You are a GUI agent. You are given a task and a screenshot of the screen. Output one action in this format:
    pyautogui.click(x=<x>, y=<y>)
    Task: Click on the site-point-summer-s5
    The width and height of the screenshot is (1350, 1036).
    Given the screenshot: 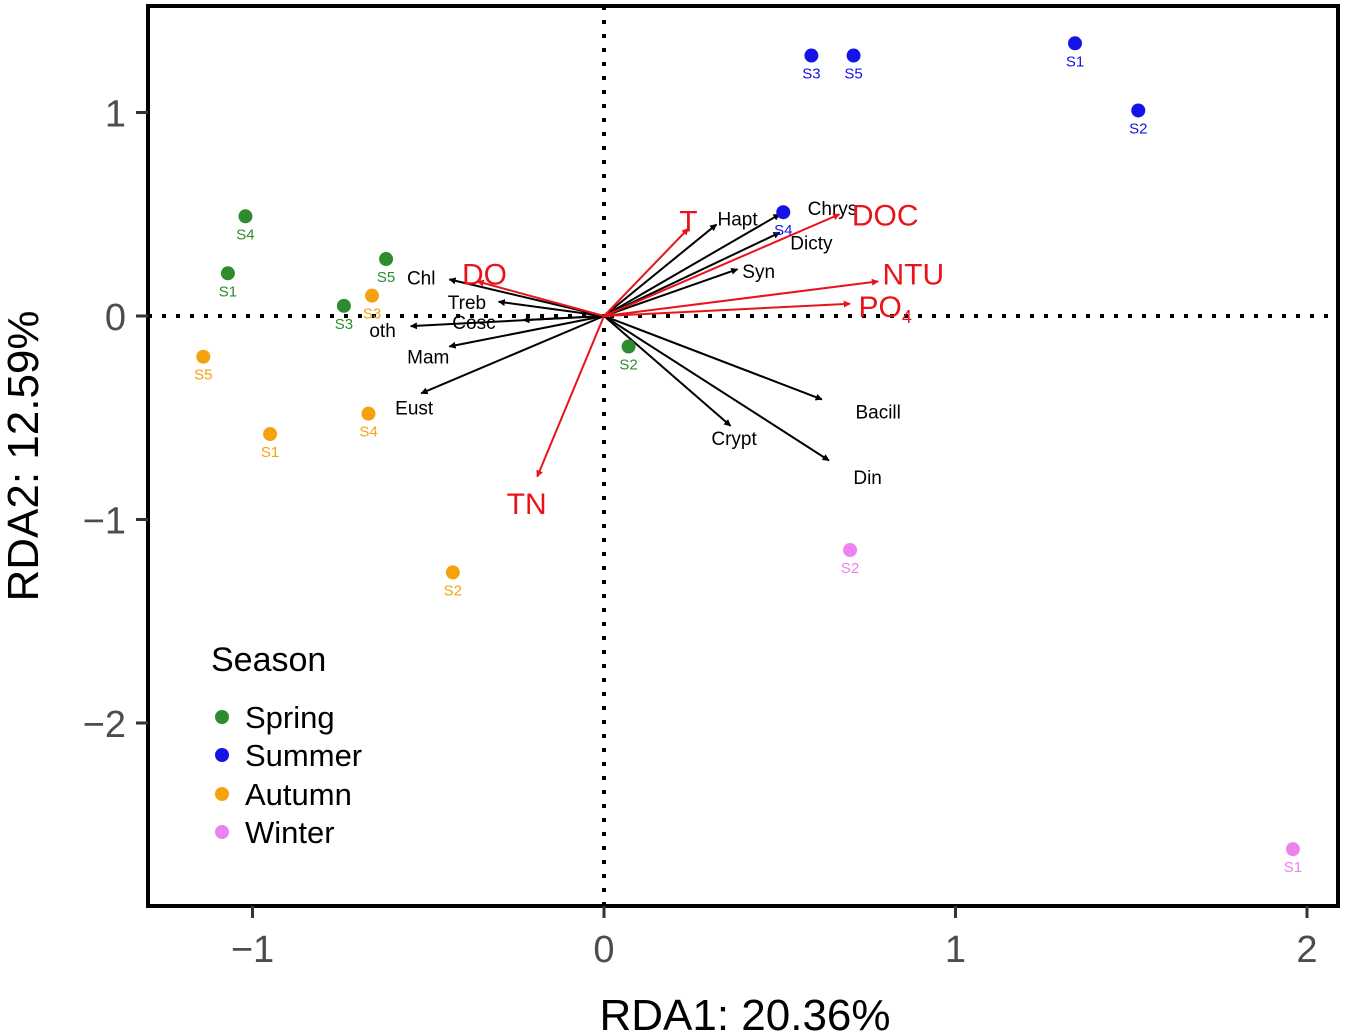 What is the action you would take?
    pyautogui.click(x=853, y=55)
    